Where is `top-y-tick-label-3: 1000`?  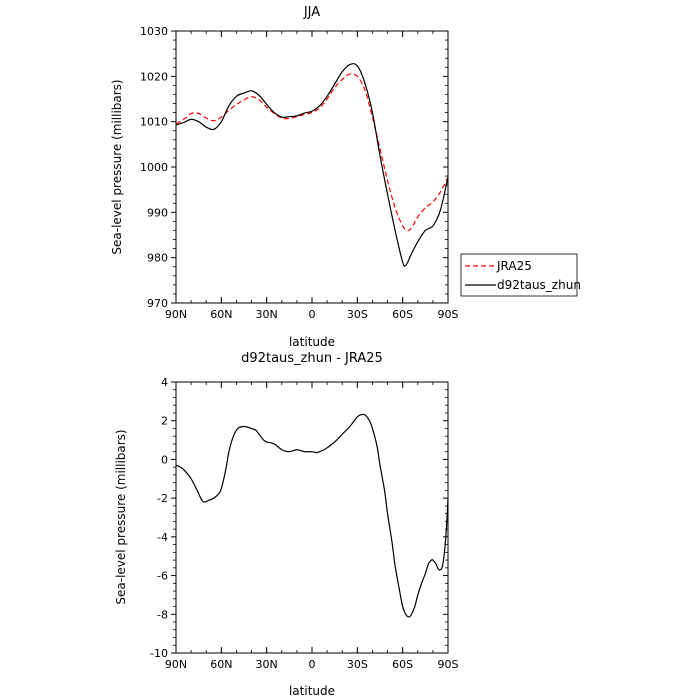 top-y-tick-label-3: 1000 is located at coordinates (154, 167).